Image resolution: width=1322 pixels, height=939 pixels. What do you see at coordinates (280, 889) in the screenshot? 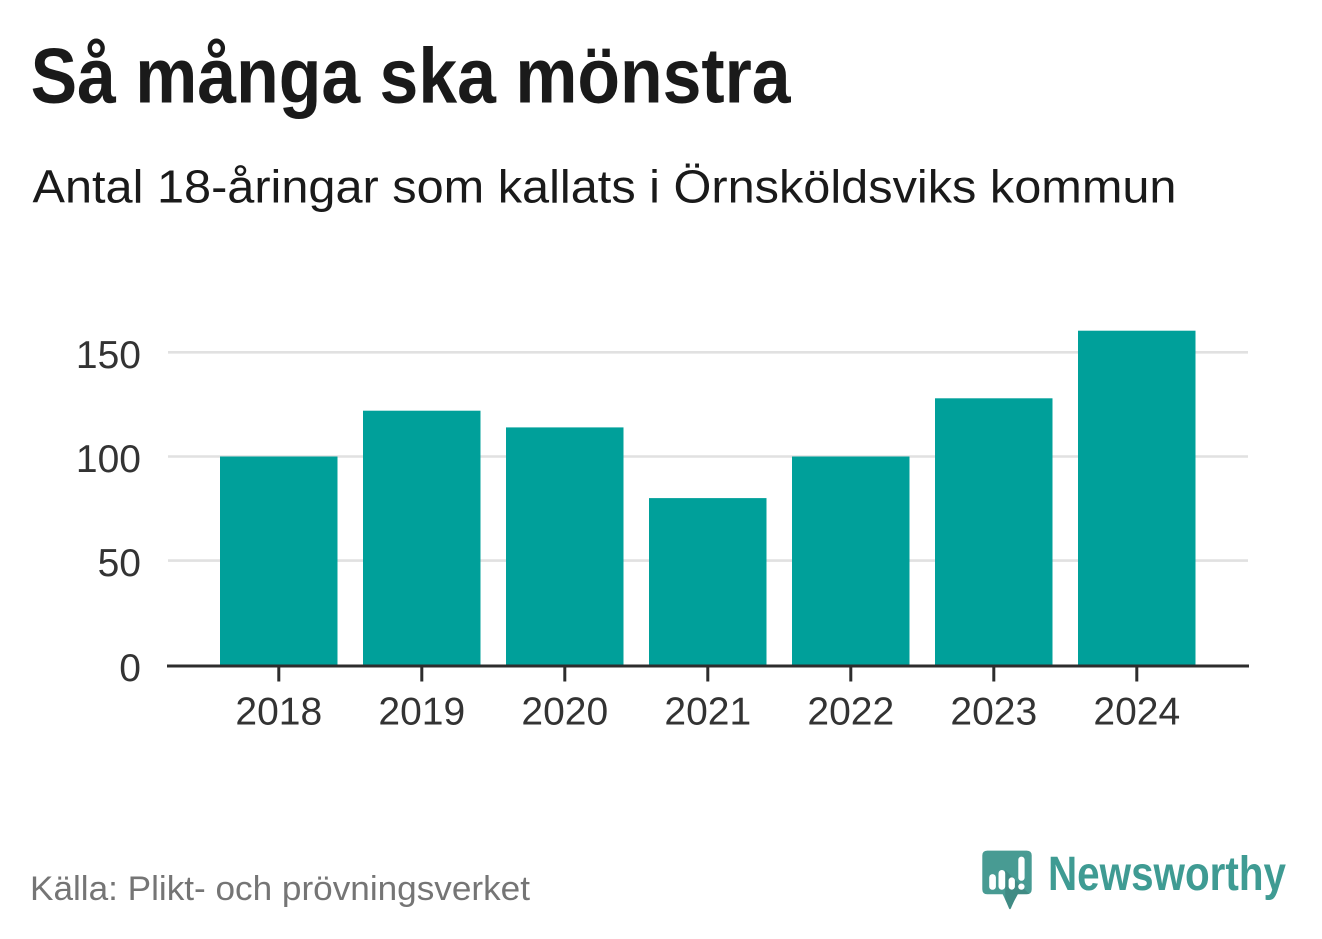
I see `svg-text:Källa: Plikt- och prövningsver: Källa: Plikt- och prövningsverket` at bounding box center [280, 889].